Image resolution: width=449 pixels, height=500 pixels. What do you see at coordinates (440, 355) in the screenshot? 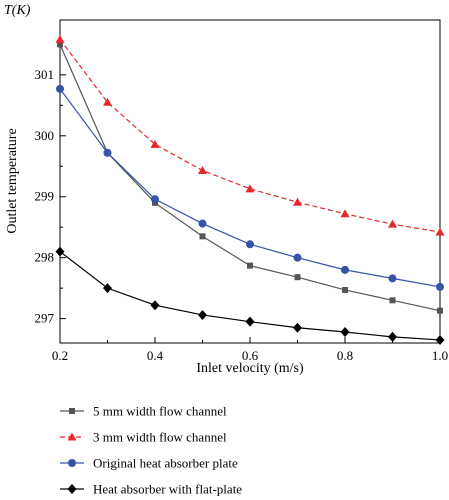
I see `x-tick-label: 1.0` at bounding box center [440, 355].